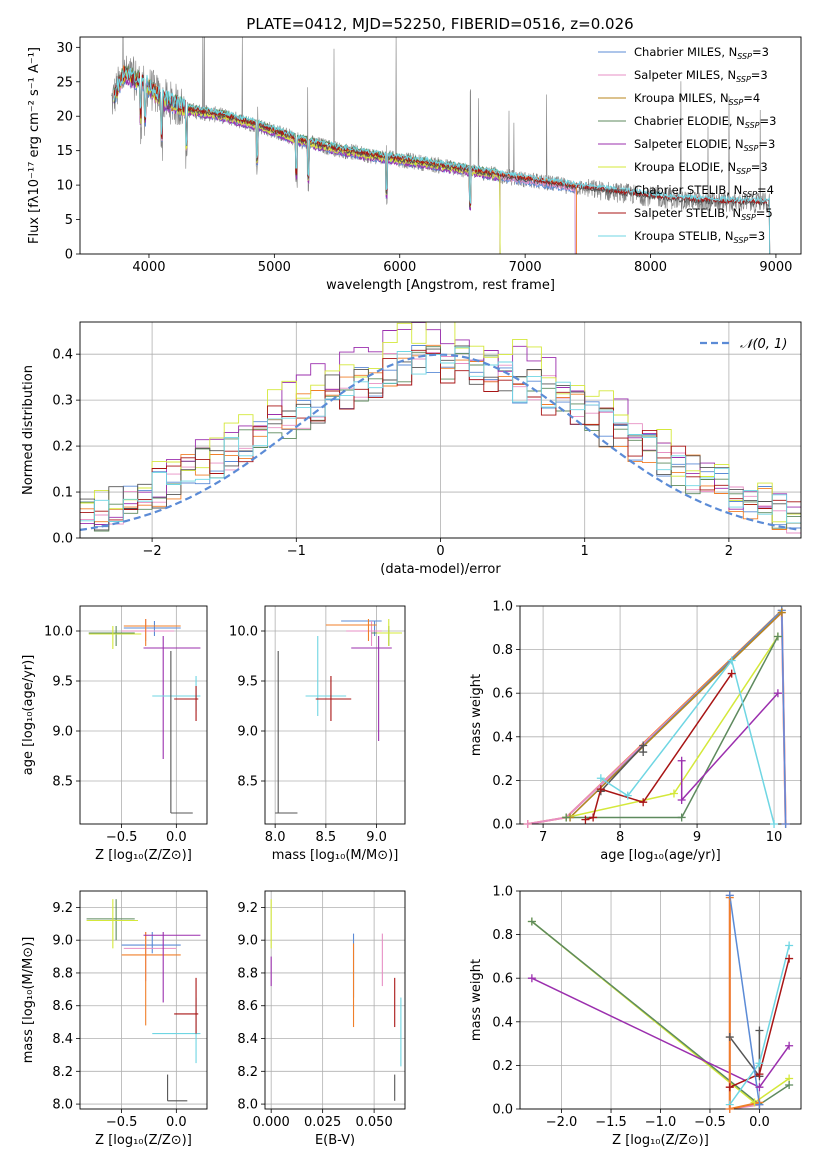 This screenshot has height=1170, width=819. Describe the element at coordinates (745, 1000) in the screenshot. I see `weight-series` at that location.